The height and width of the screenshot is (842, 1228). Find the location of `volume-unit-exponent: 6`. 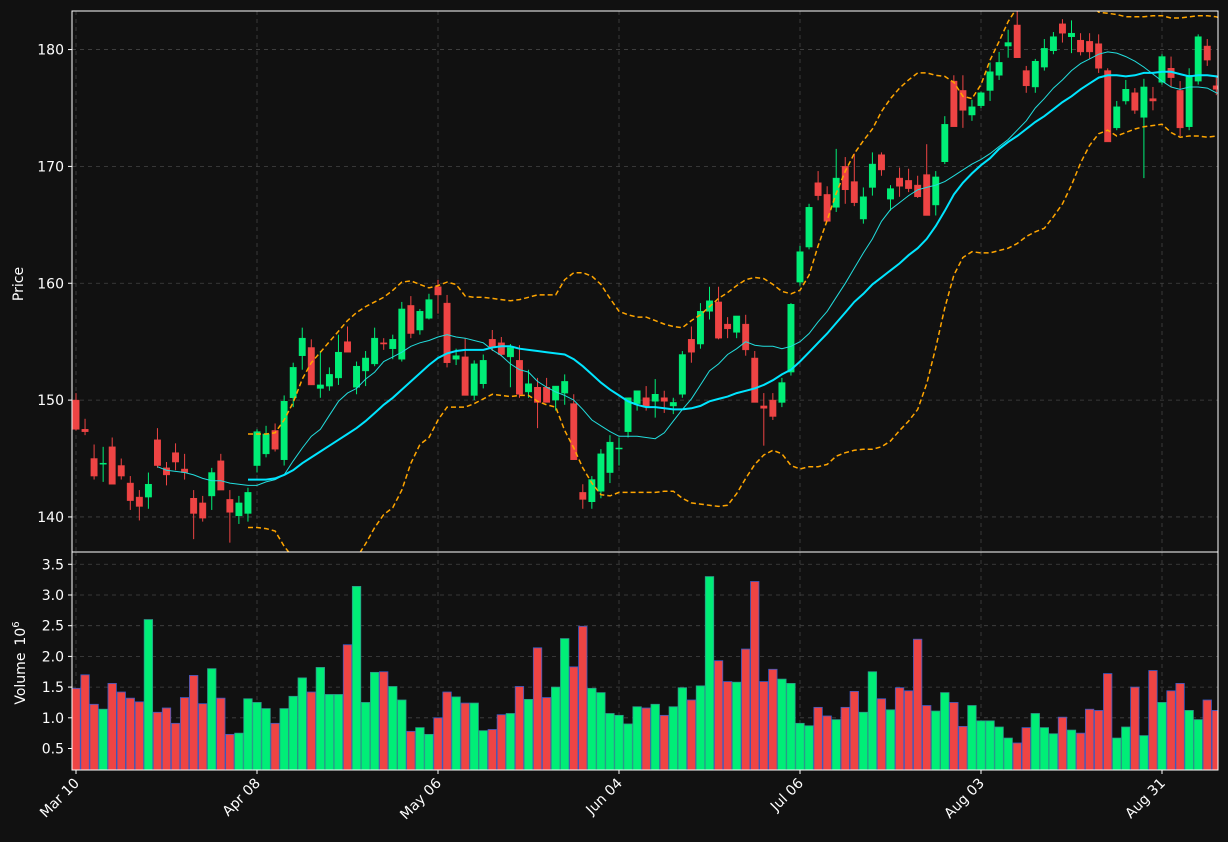

volume-unit-exponent: 6 is located at coordinates (16, 624).